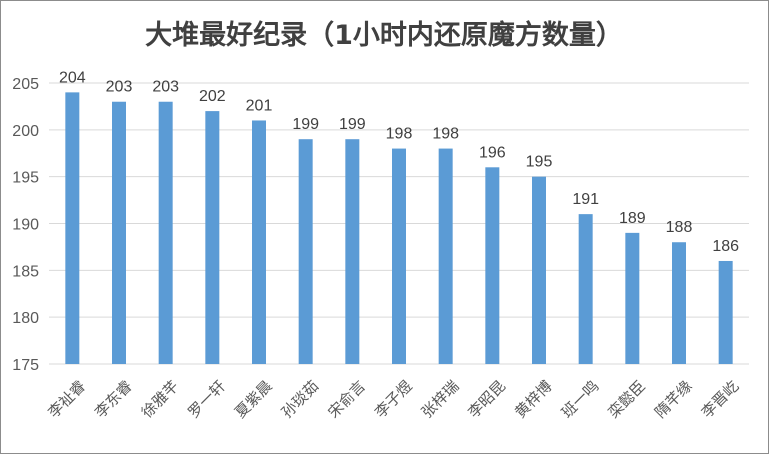 This screenshot has width=769, height=454. I want to click on data-label: 204, so click(72, 77).